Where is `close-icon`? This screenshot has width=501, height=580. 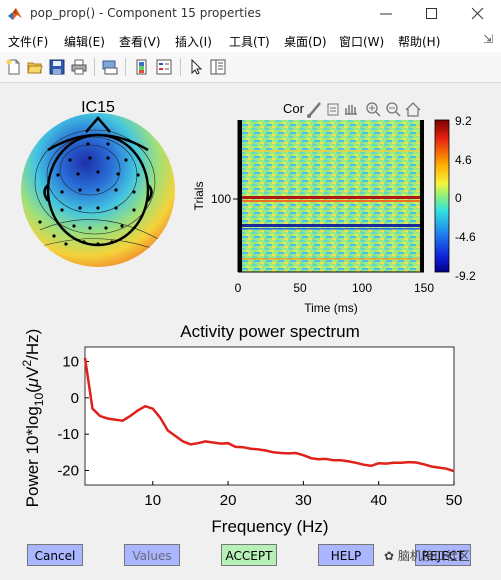 close-icon is located at coordinates (477, 13).